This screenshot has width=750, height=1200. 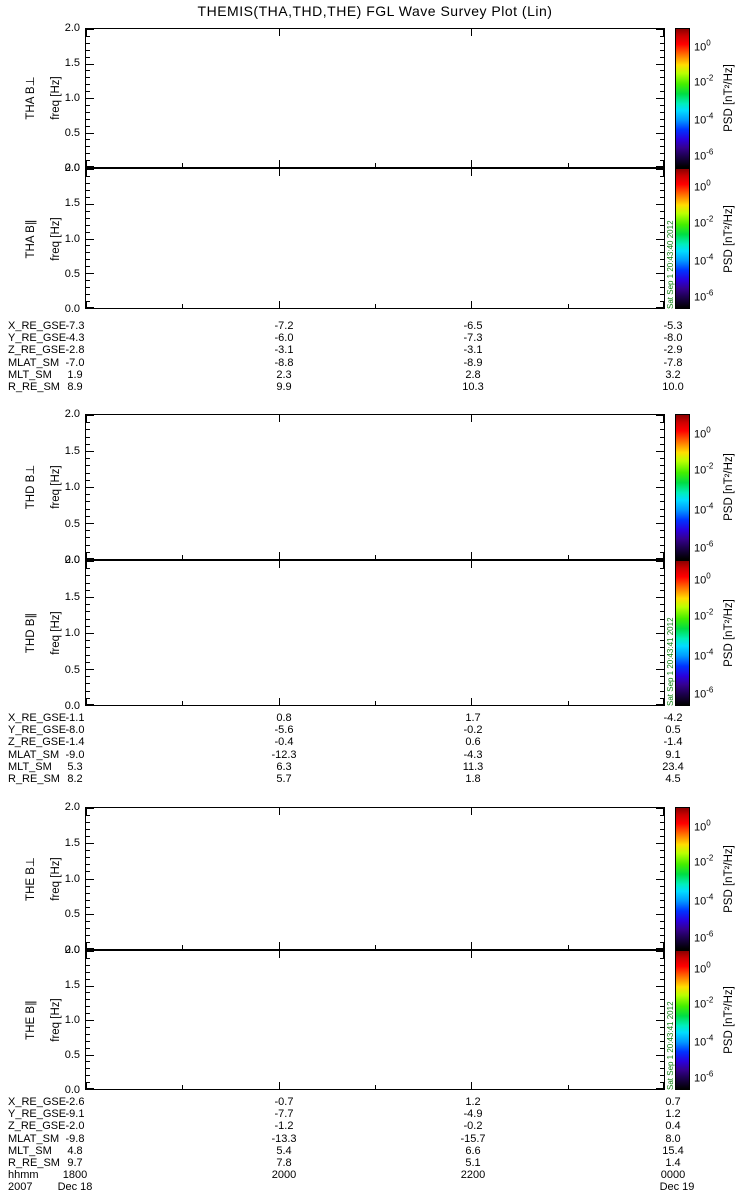 What do you see at coordinates (375, 1163) in the screenshot?
I see `ephemeris-row: R_RE_SM 9.7 7.8 5.1 1.4` at bounding box center [375, 1163].